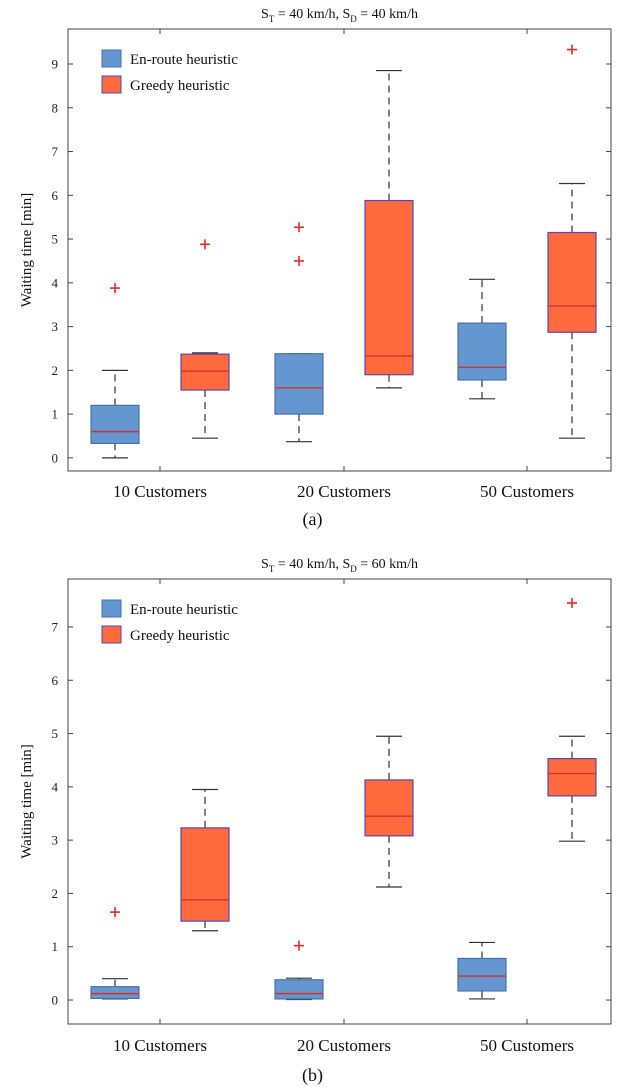  What do you see at coordinates (387, 14) in the screenshot?
I see `chart-title-tail: = 40 km/h` at bounding box center [387, 14].